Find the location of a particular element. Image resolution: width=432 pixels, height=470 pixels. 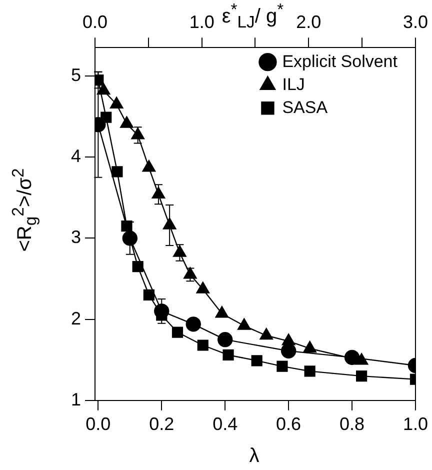

x-tick-label: 0.0 is located at coordinates (98, 424).